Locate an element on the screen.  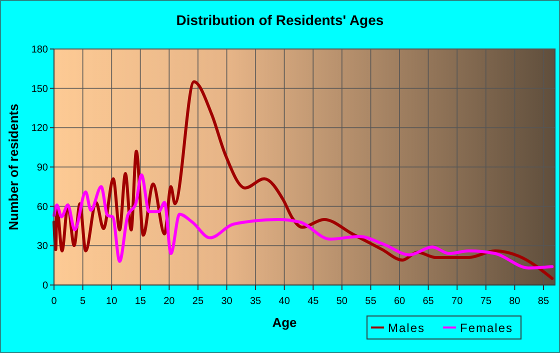
x-axis-title: Age is located at coordinates (284, 322).